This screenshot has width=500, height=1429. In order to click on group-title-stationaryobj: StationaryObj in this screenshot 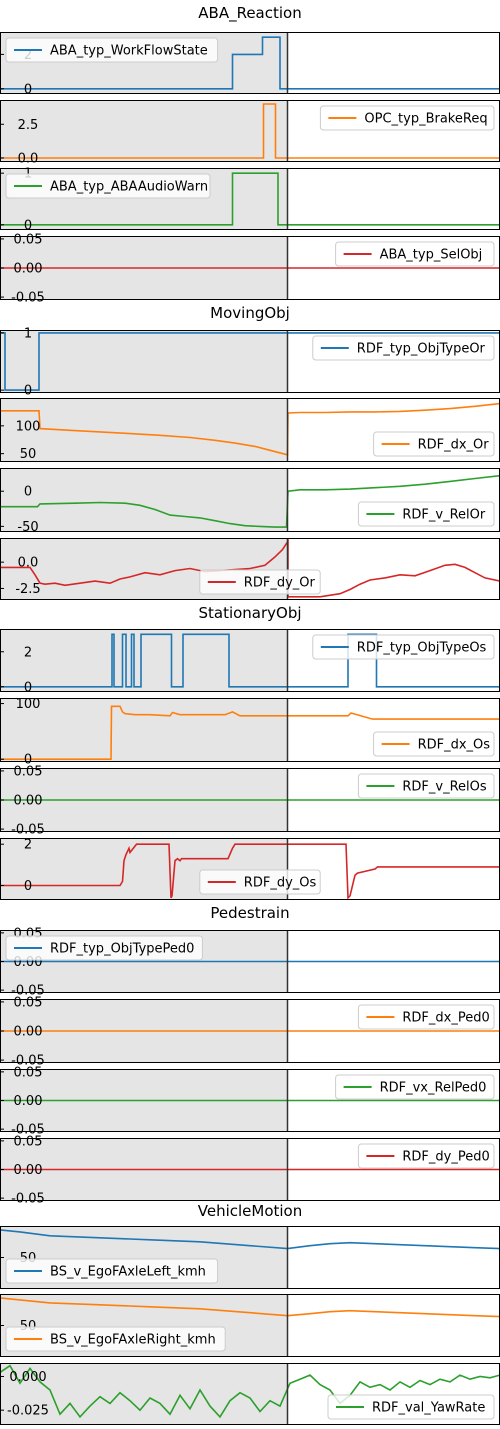, I will do `click(249, 613)`.